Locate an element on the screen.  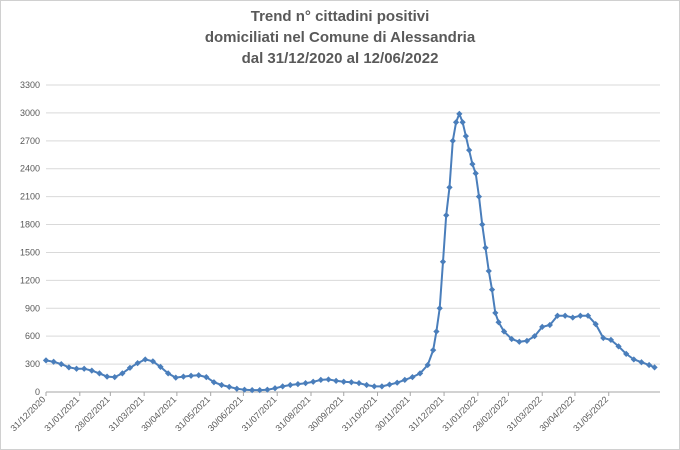
x-tick-label: 31/05/2022 is located at coordinates (590, 413).